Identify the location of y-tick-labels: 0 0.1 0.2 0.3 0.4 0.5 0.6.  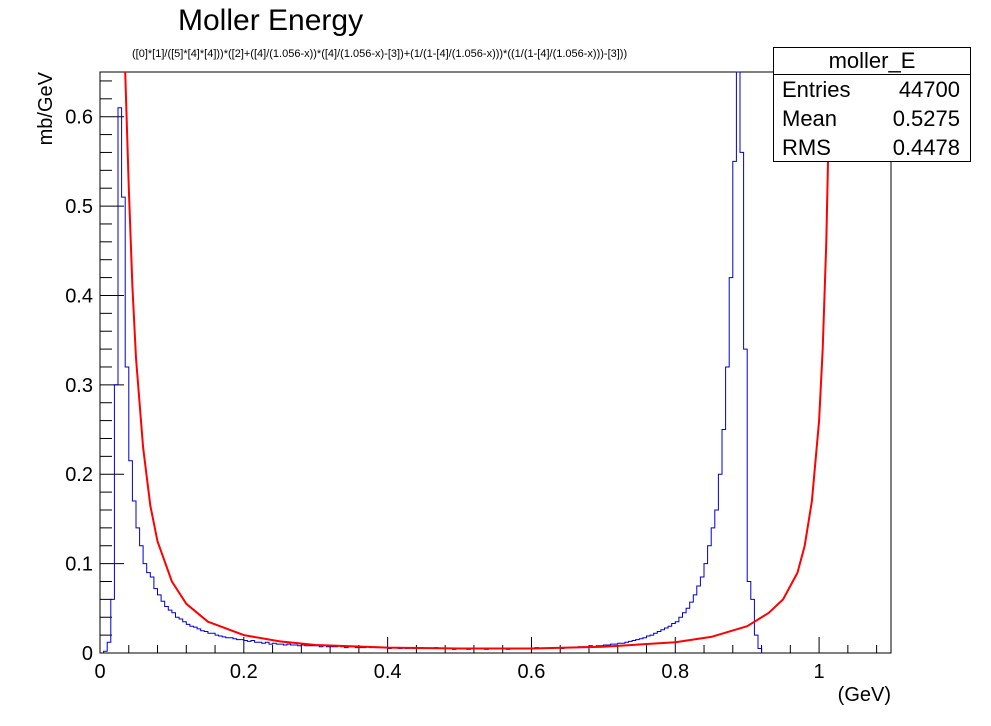
(79, 386).